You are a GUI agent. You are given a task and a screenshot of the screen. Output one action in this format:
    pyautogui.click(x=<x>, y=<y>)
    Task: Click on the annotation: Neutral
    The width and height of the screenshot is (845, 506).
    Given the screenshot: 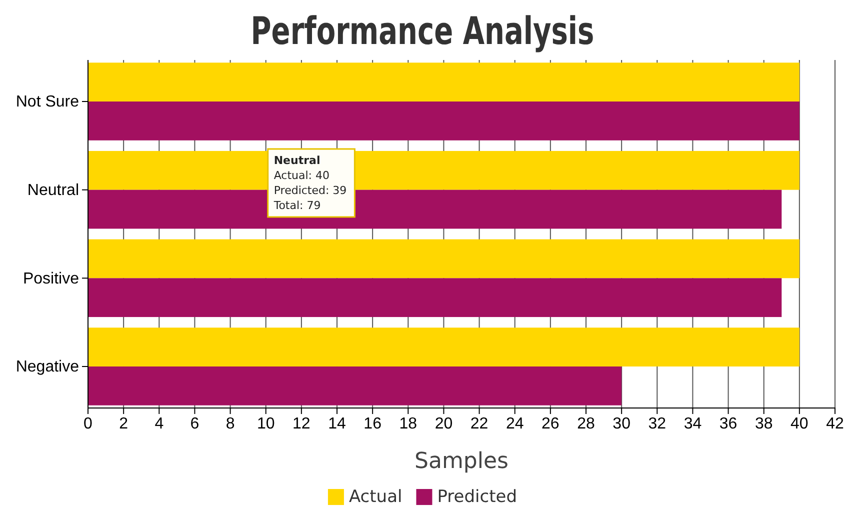 What is the action you would take?
    pyautogui.click(x=297, y=160)
    